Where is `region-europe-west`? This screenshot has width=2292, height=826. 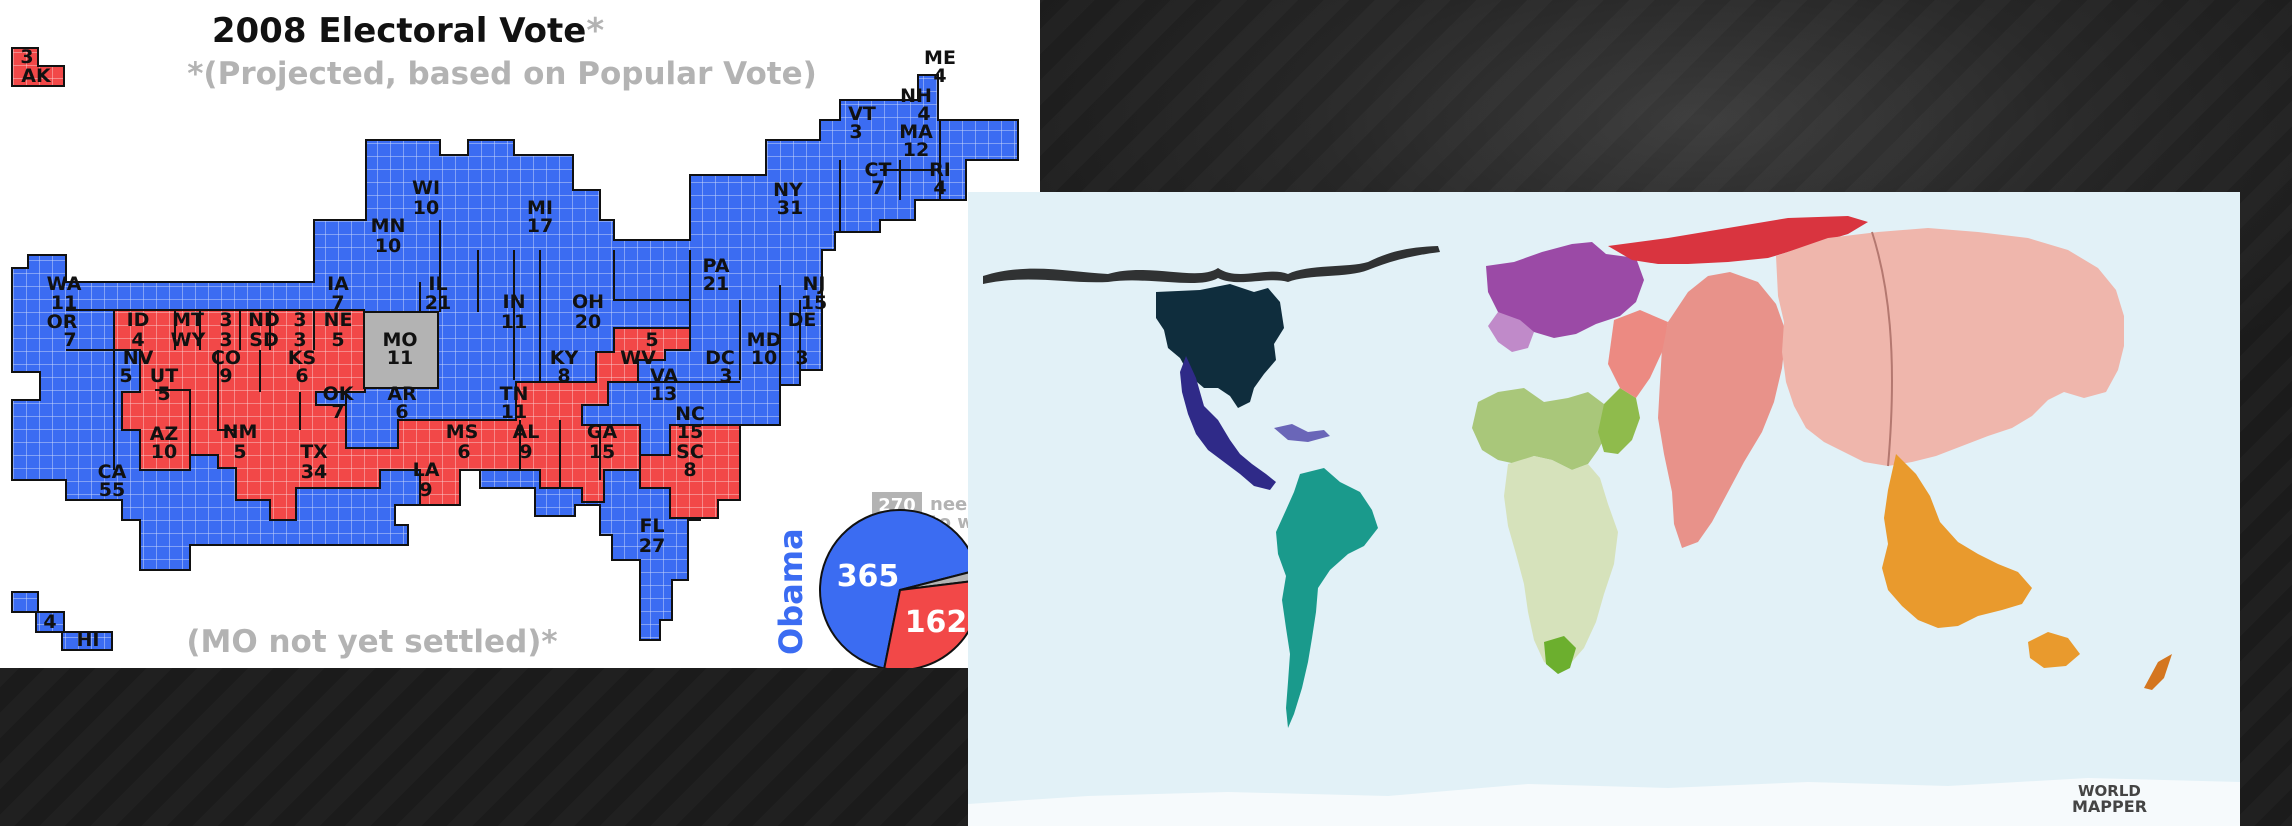
region-europe-west is located at coordinates (1511, 332).